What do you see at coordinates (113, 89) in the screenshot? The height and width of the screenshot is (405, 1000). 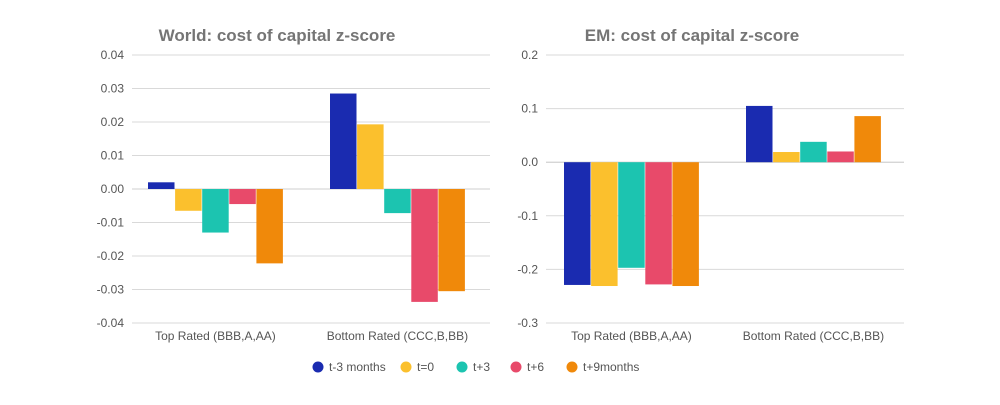 I see `world-y-tick-label: 0.03` at bounding box center [113, 89].